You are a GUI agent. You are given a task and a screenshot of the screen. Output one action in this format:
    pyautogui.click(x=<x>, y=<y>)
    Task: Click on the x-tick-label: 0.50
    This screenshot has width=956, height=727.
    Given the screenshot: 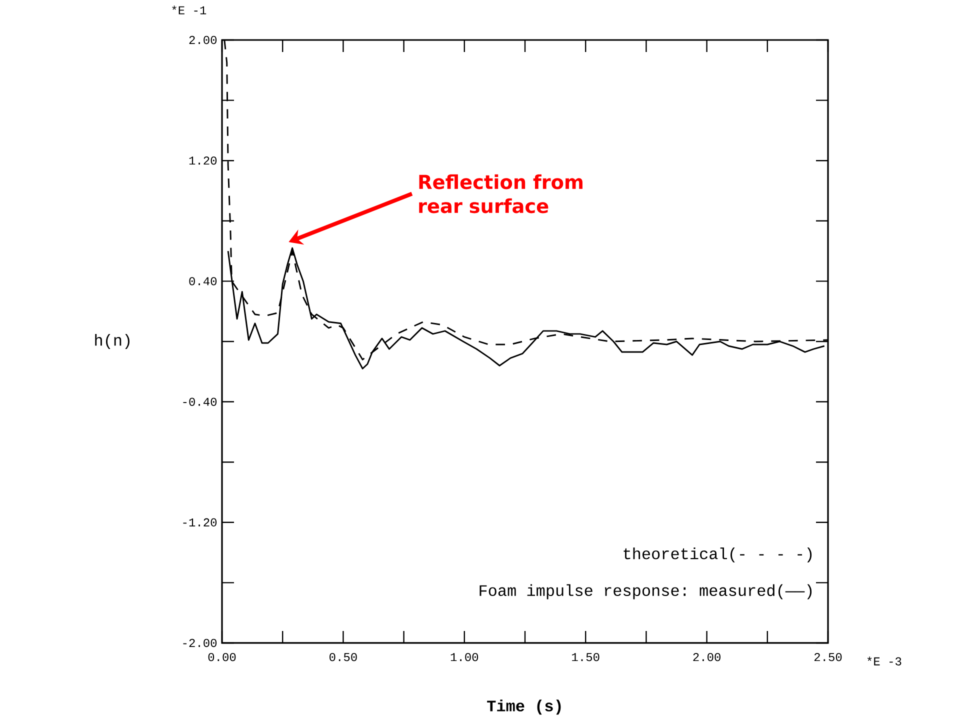 What is the action you would take?
    pyautogui.click(x=343, y=657)
    